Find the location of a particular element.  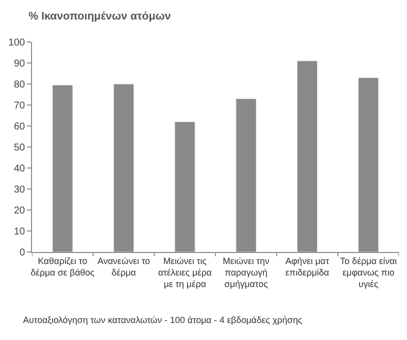

y-tick-label: 40 is located at coordinates (20, 169).